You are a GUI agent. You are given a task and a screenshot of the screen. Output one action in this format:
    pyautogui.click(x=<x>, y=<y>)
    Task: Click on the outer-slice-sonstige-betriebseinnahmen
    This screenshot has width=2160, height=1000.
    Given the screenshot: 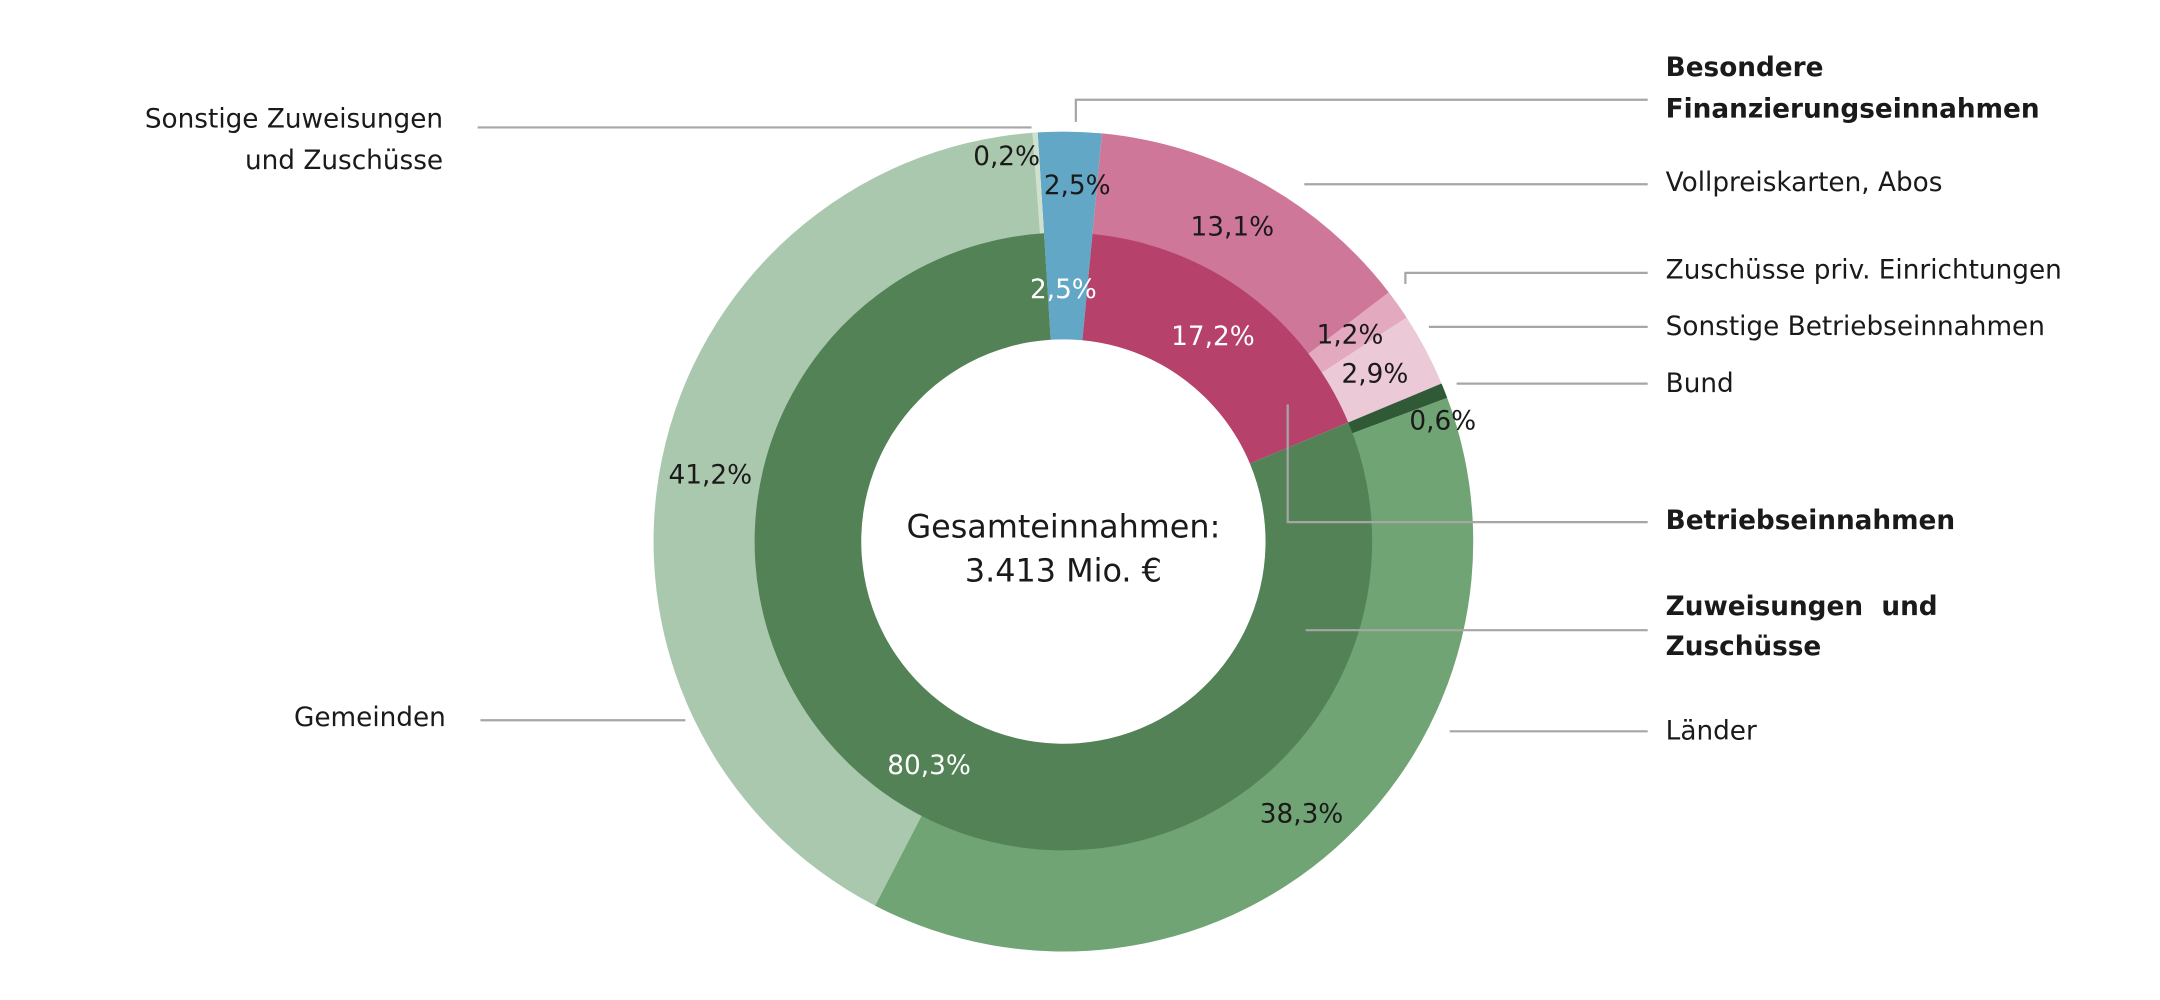 What is the action you would take?
    pyautogui.click(x=1381, y=370)
    